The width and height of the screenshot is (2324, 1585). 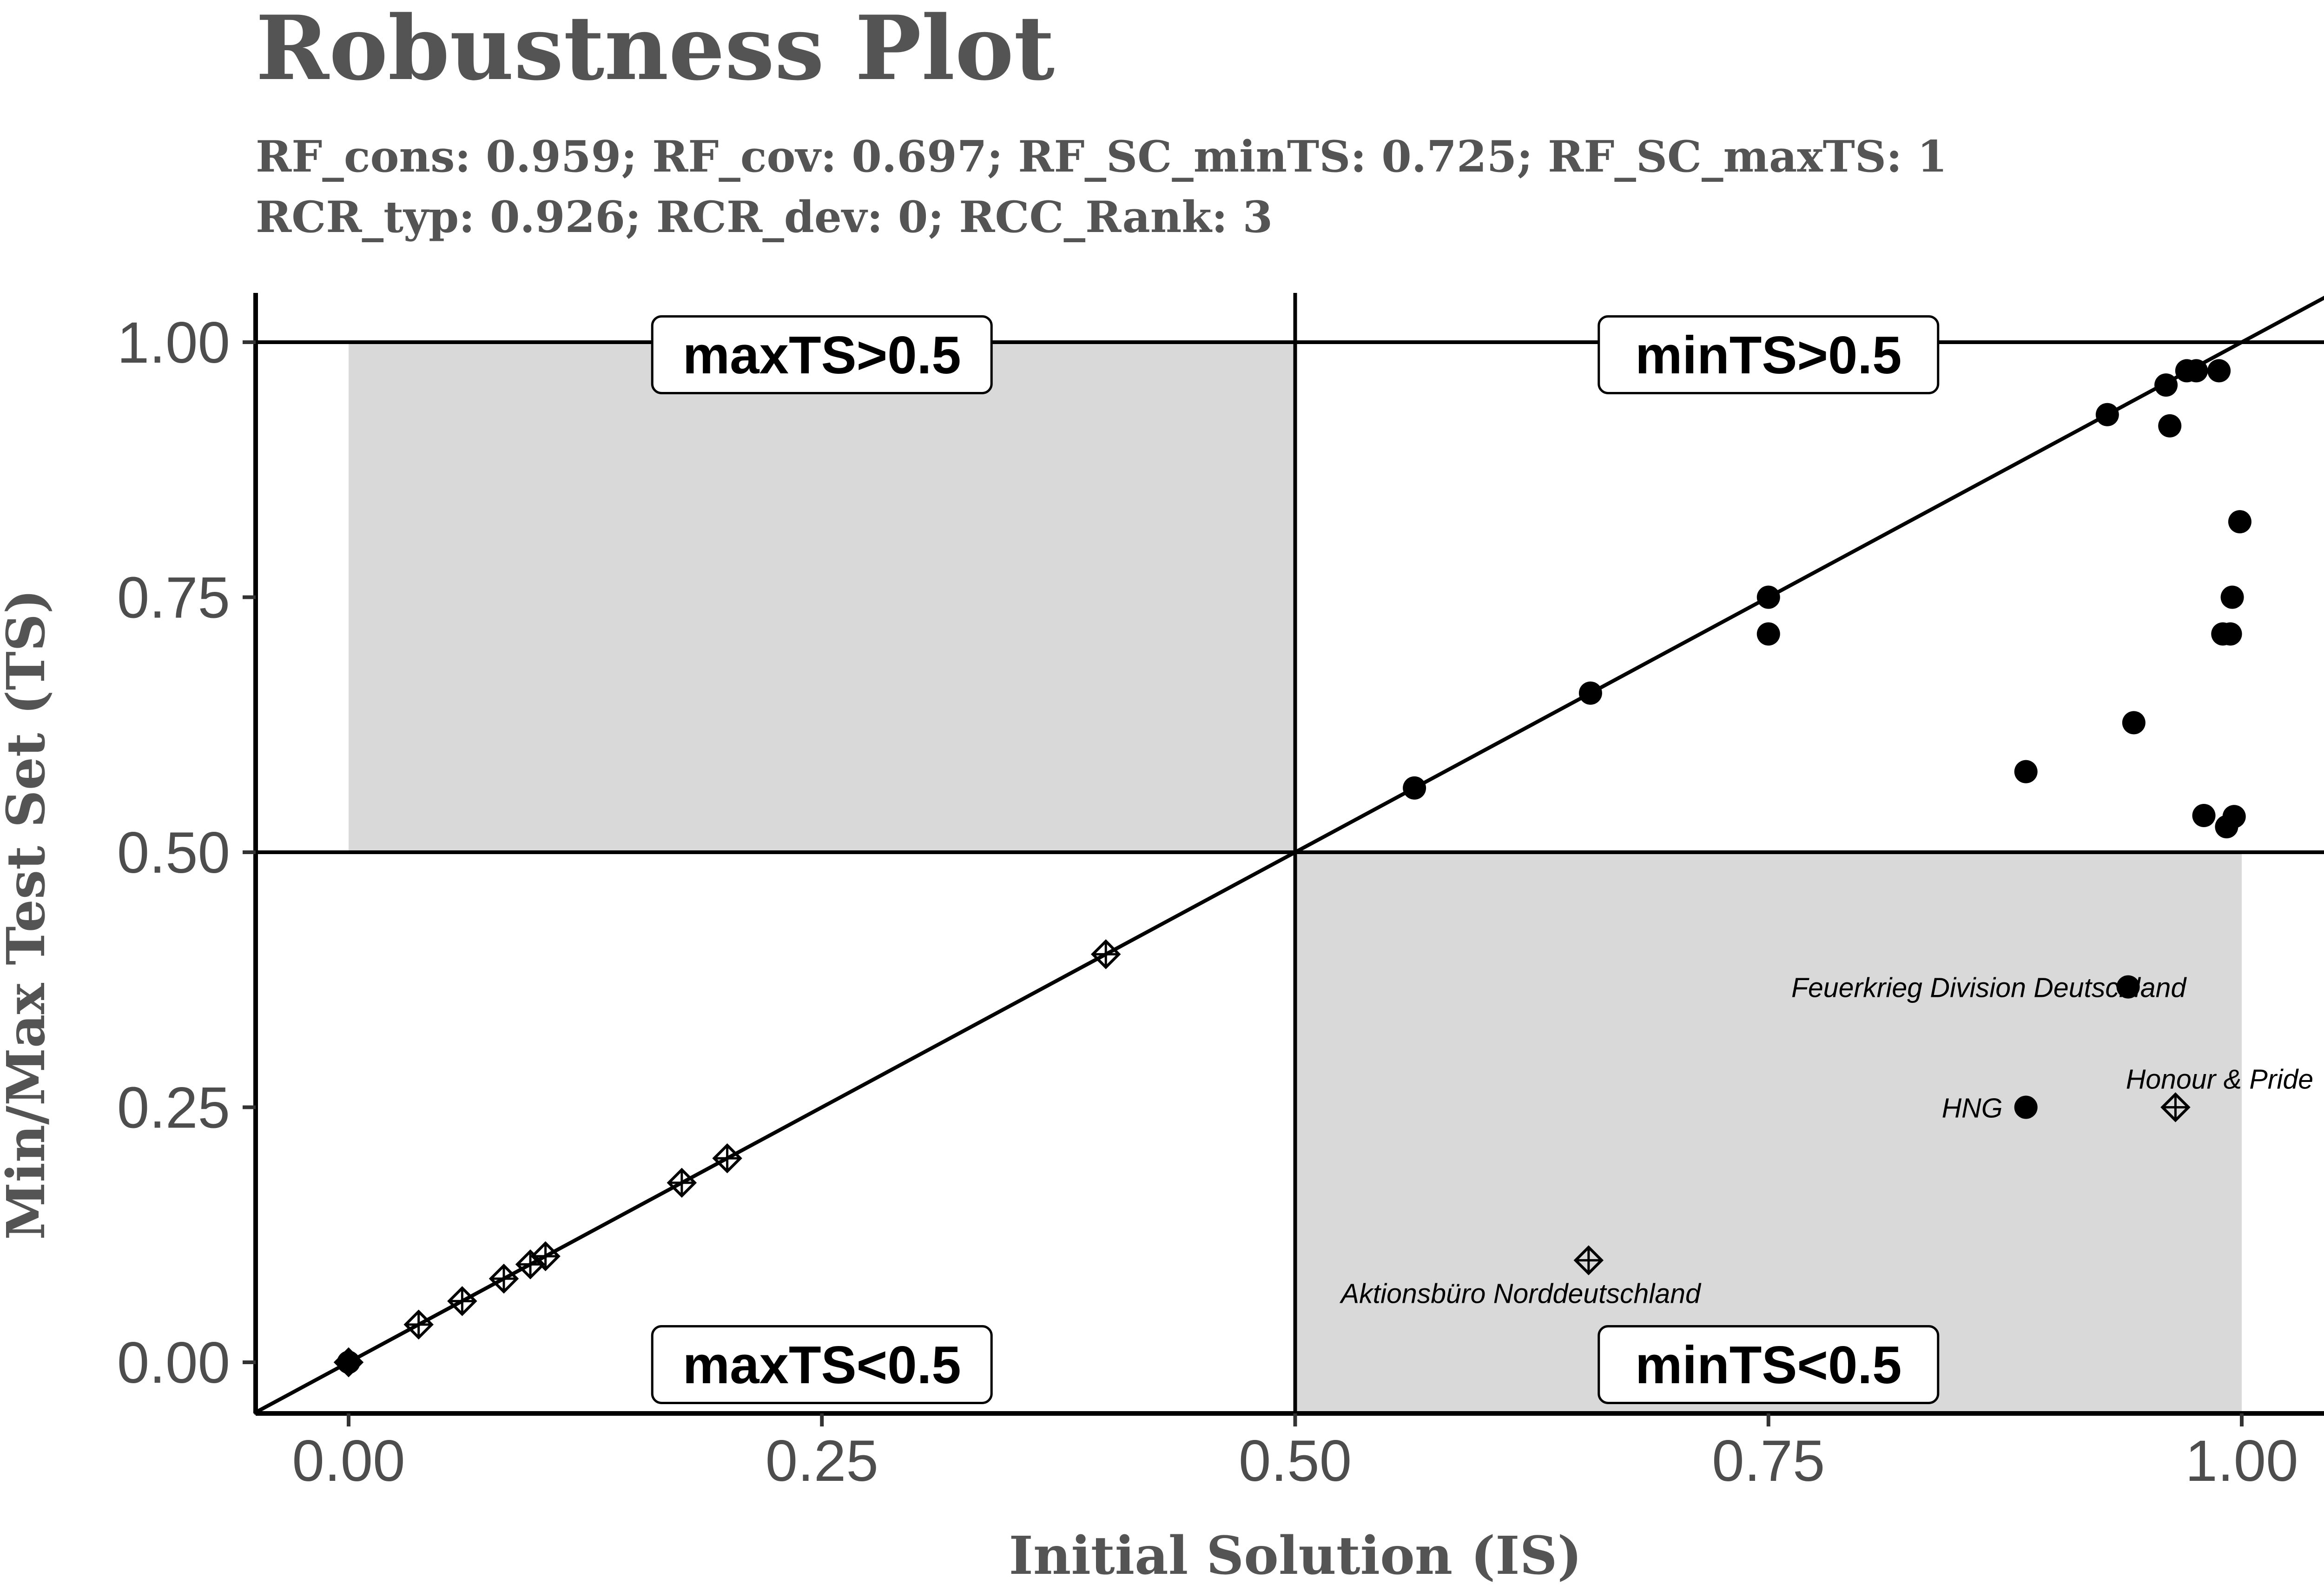 What do you see at coordinates (1768, 1461) in the screenshot?
I see `x-tick-label: 0.75` at bounding box center [1768, 1461].